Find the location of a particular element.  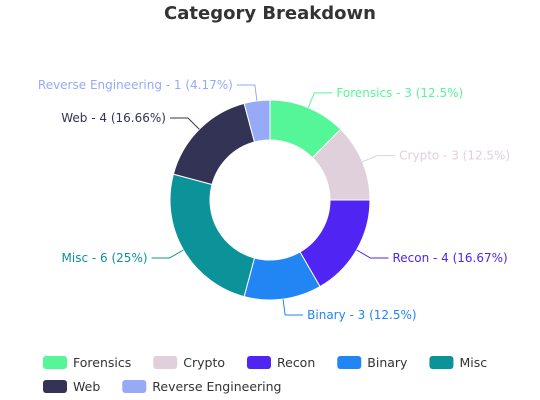

legend-item-misc: Misc is located at coordinates (458, 362).